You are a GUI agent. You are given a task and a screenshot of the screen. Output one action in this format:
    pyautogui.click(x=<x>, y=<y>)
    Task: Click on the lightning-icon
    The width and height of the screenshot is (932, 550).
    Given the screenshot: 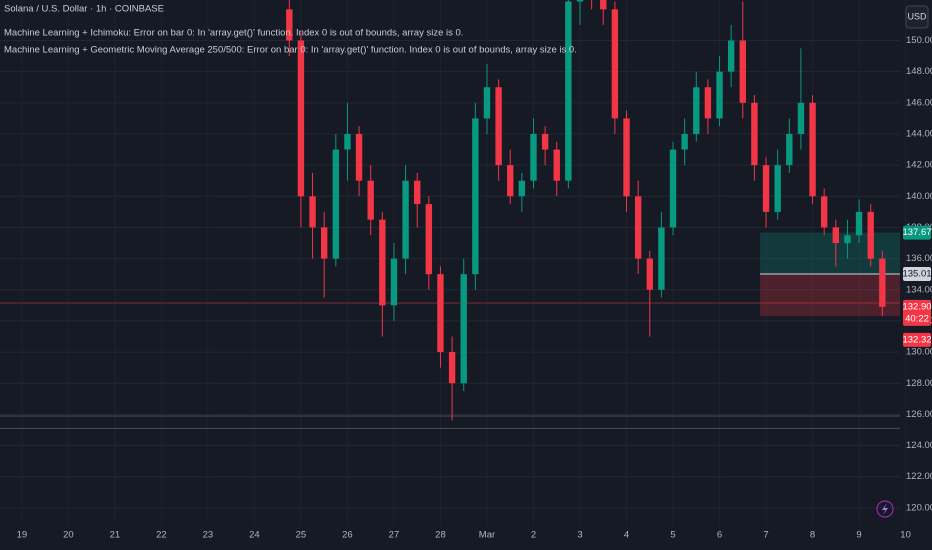 What is the action you would take?
    pyautogui.click(x=885, y=509)
    